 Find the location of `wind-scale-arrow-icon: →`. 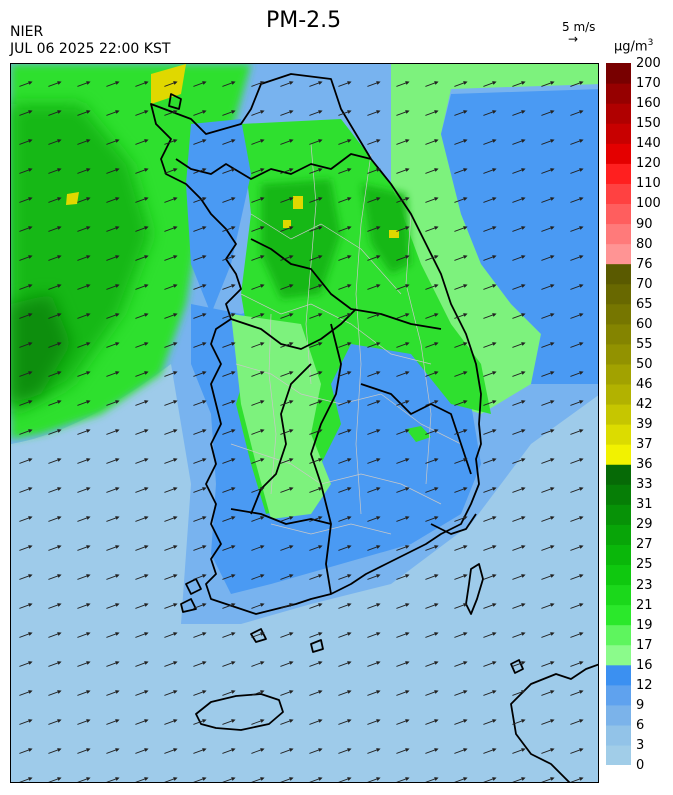

wind-scale-arrow-icon: → is located at coordinates (573, 39).